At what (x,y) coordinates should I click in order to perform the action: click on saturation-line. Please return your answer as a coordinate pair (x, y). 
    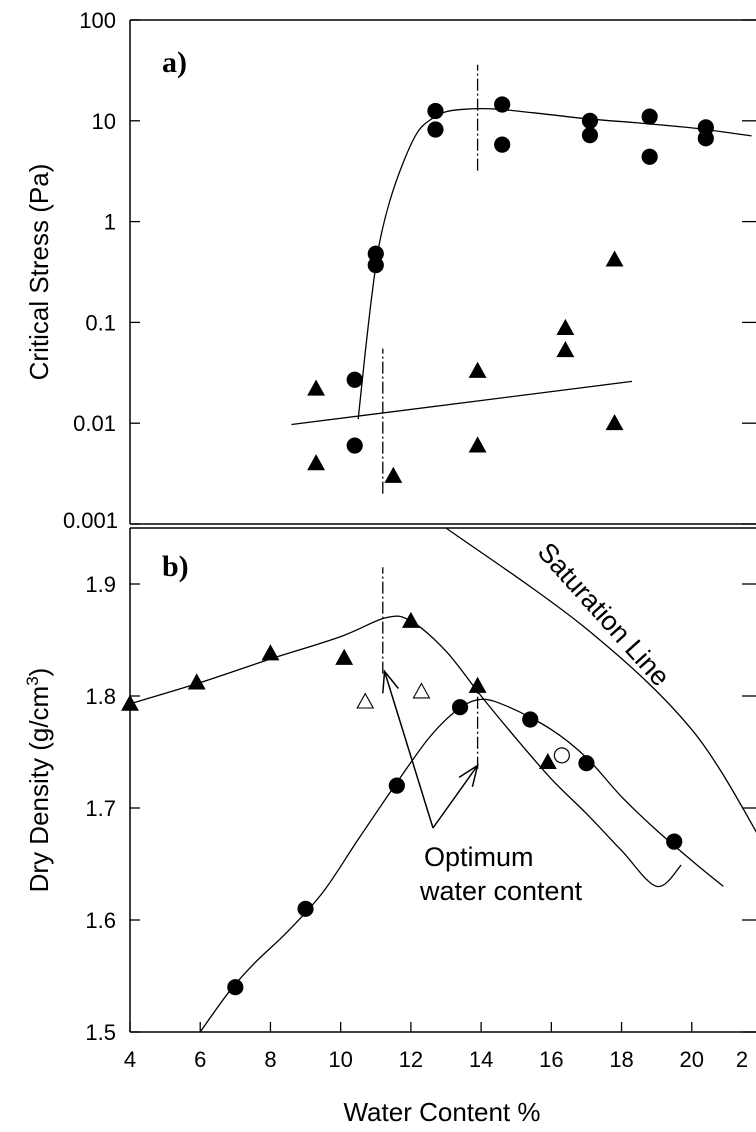
    Looking at the image, I should click on (600, 680).